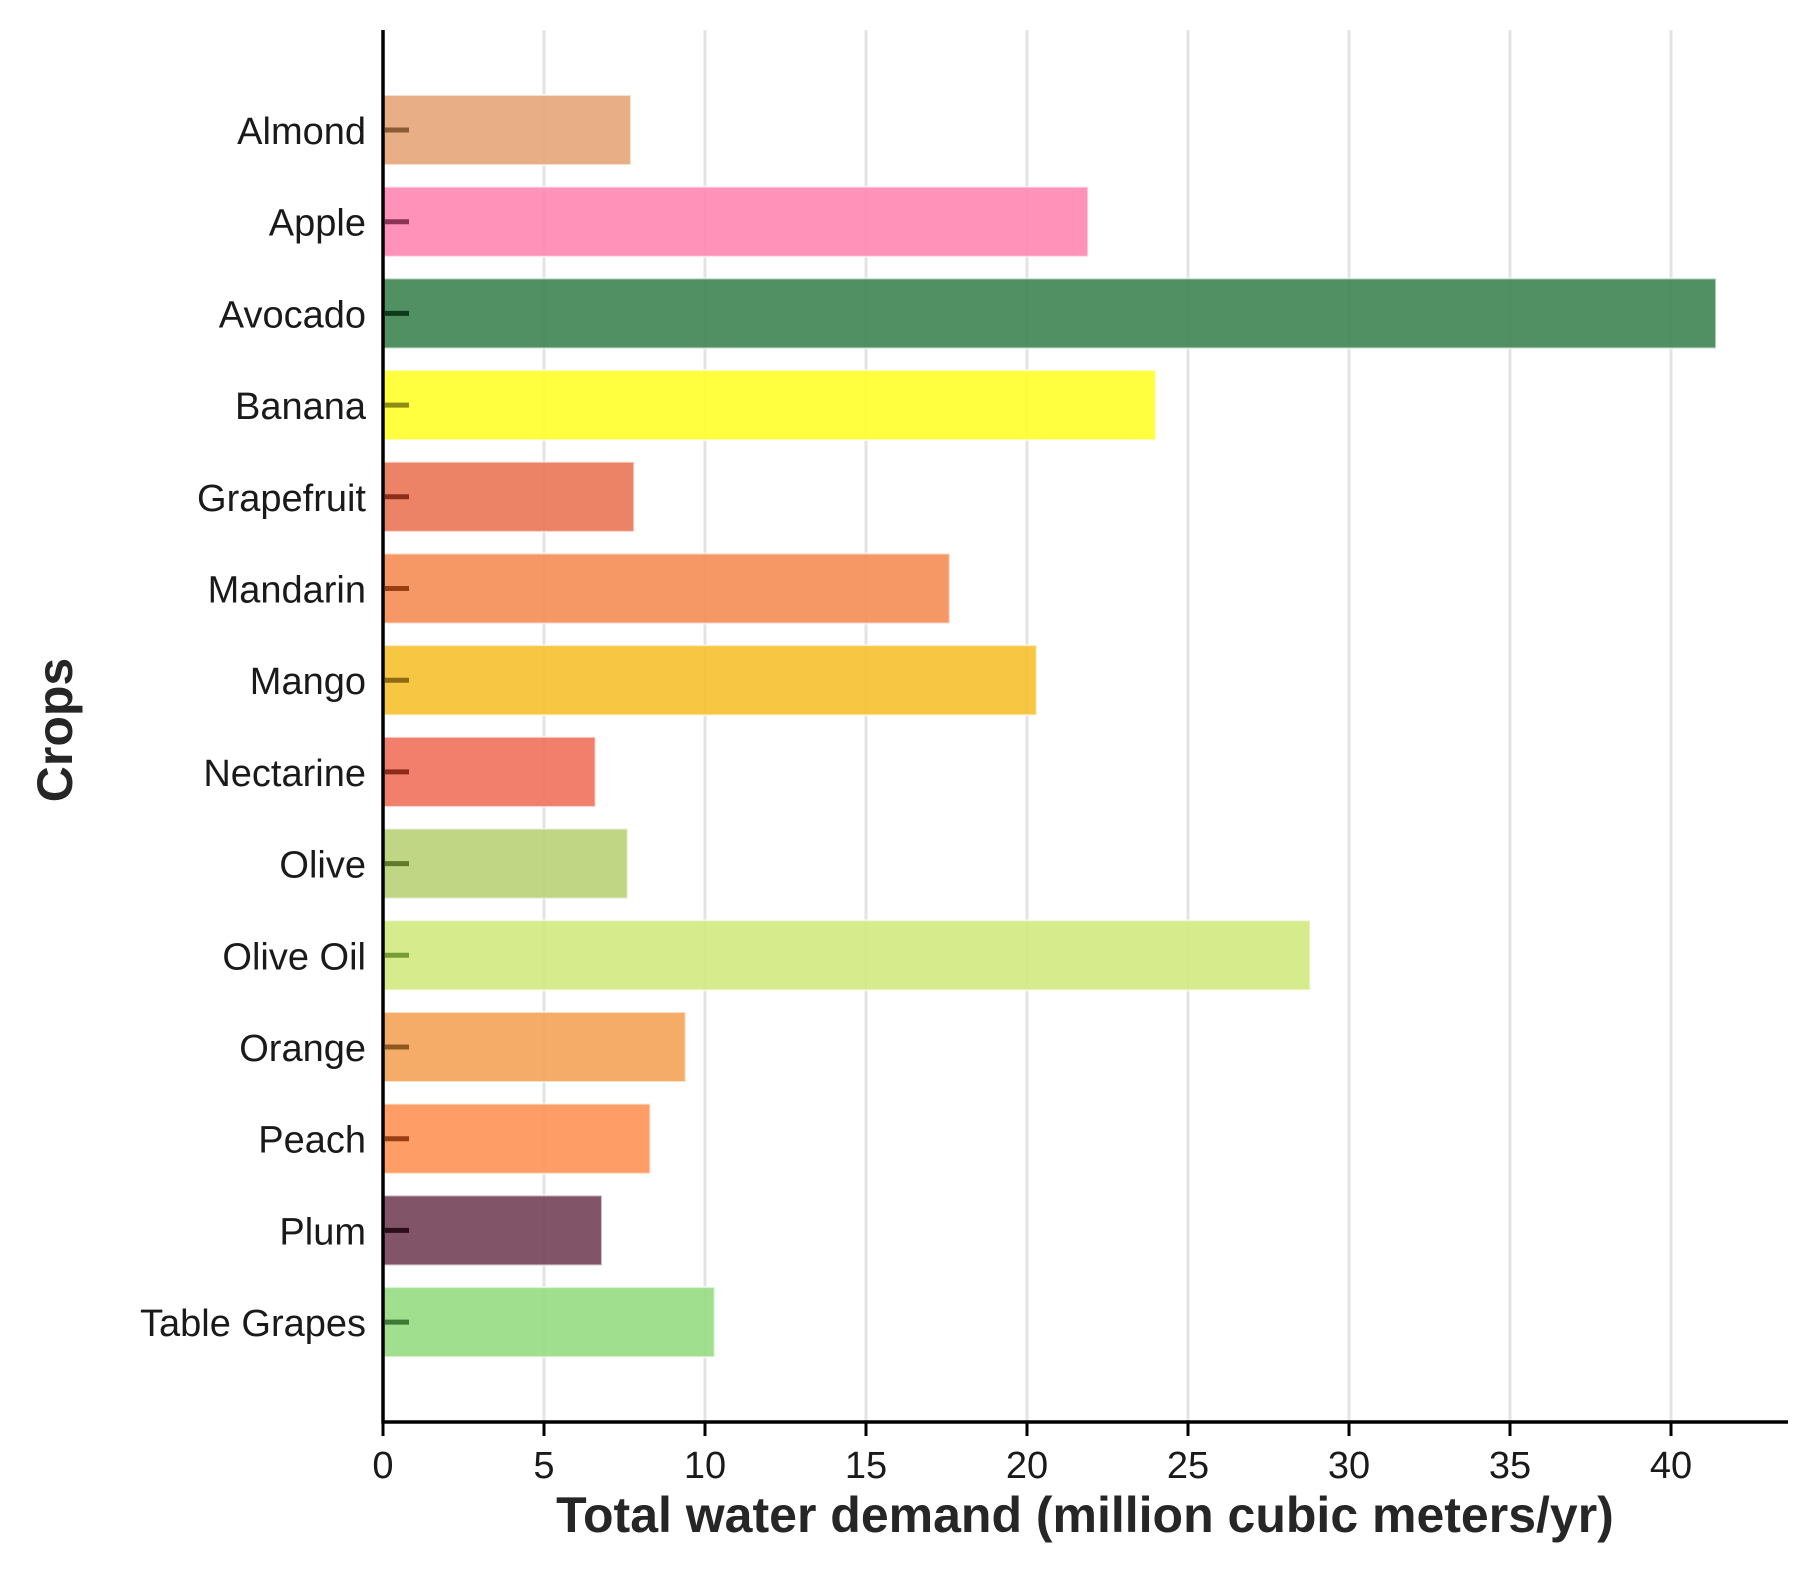 The height and width of the screenshot is (1580, 1805). Describe the element at coordinates (312, 1141) in the screenshot. I see `y-tick-label: Peach` at that location.